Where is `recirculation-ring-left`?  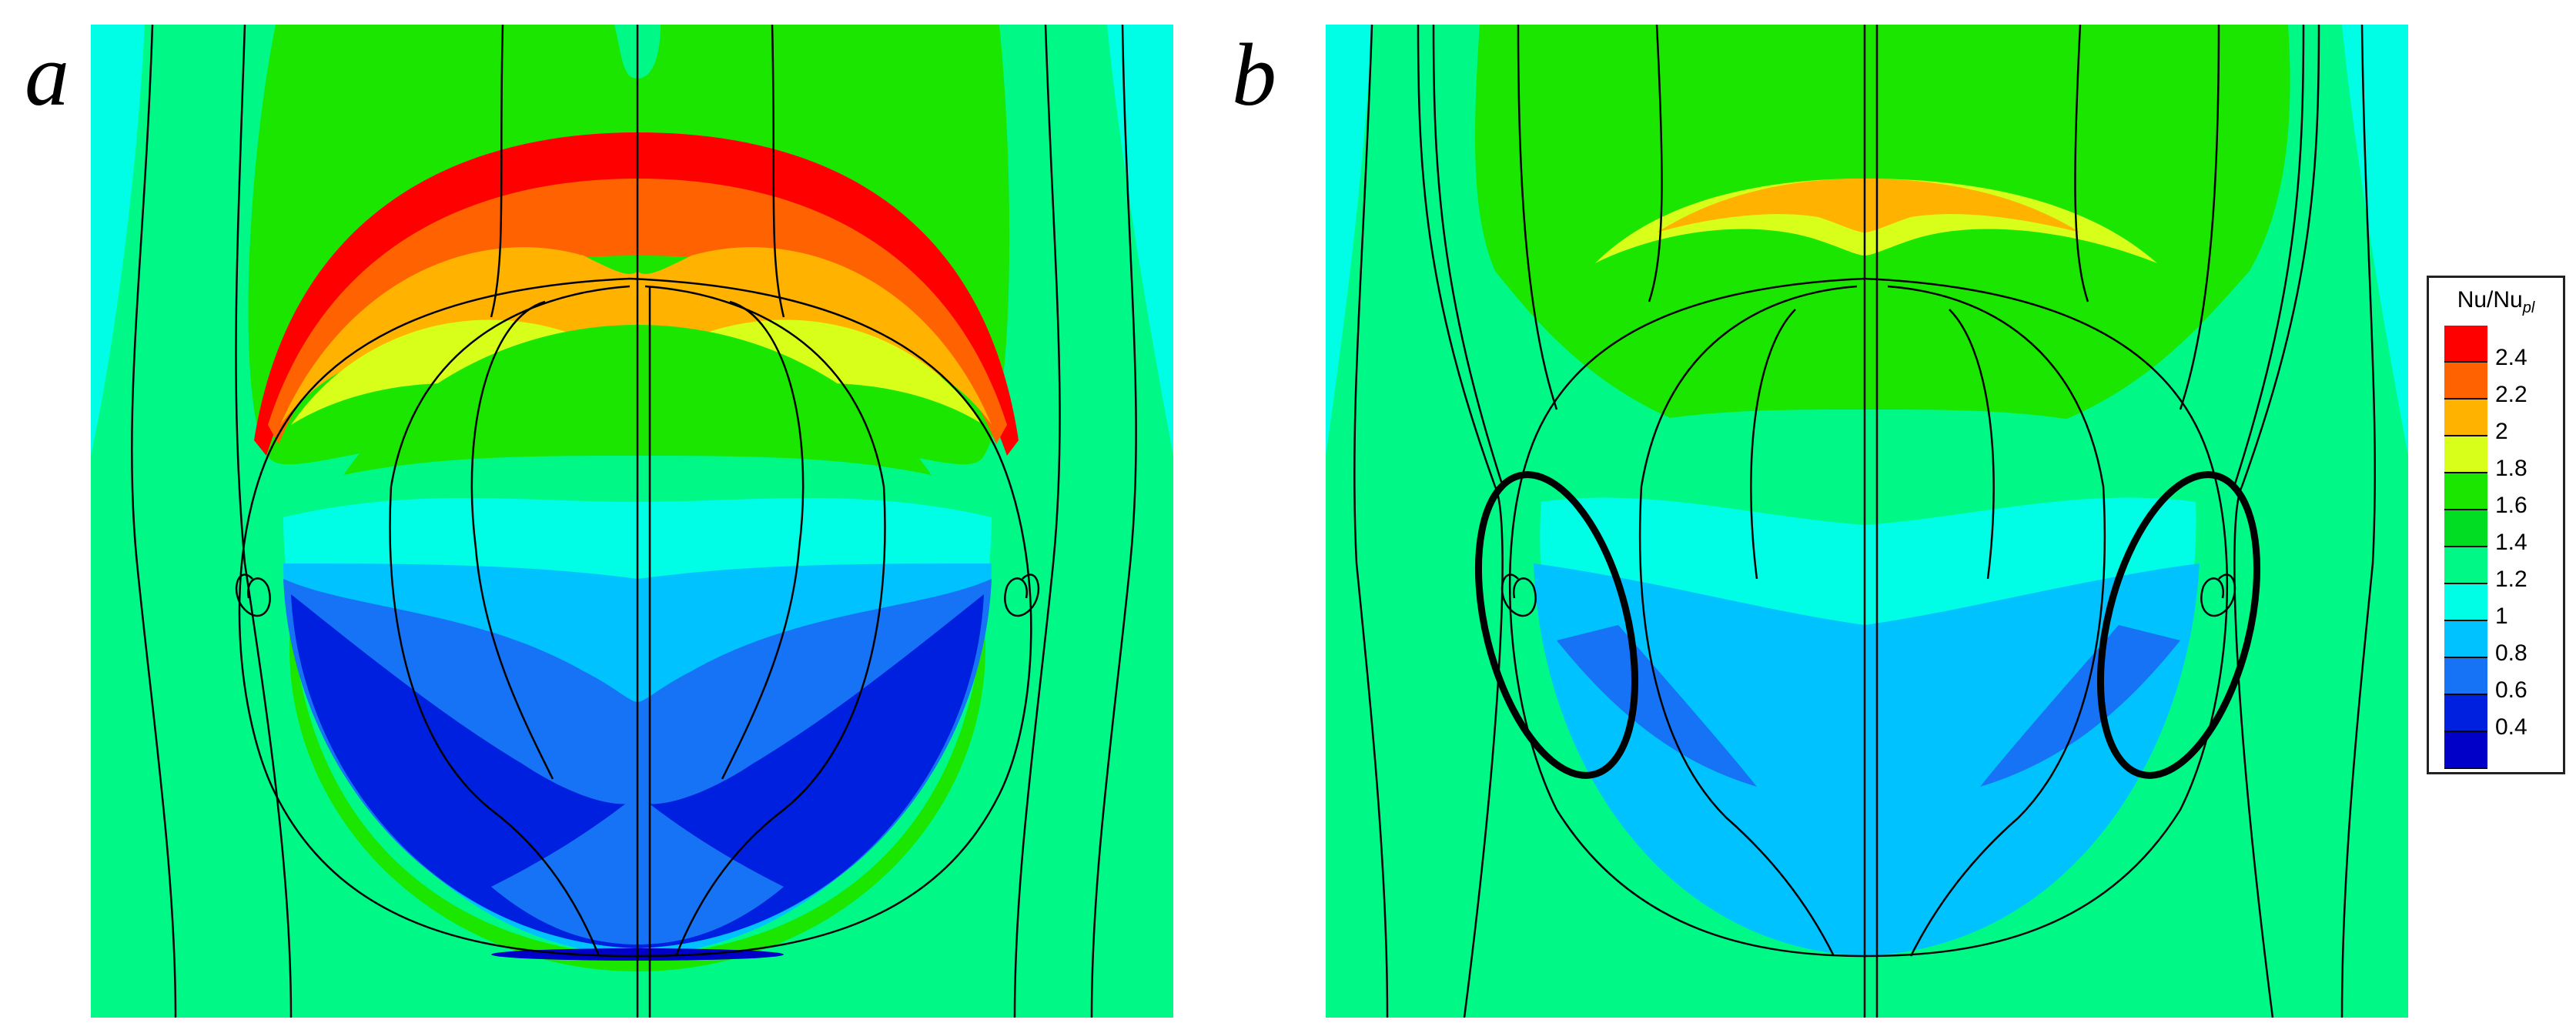
recirculation-ring-left is located at coordinates (1557, 625).